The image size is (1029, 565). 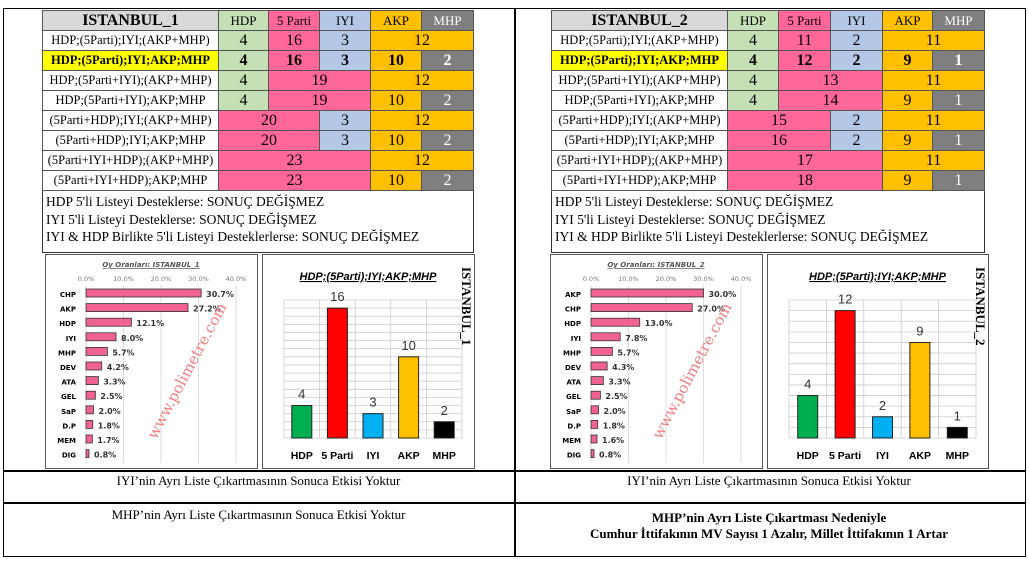 I want to click on tick-label: 0.0%, so click(x=591, y=279).